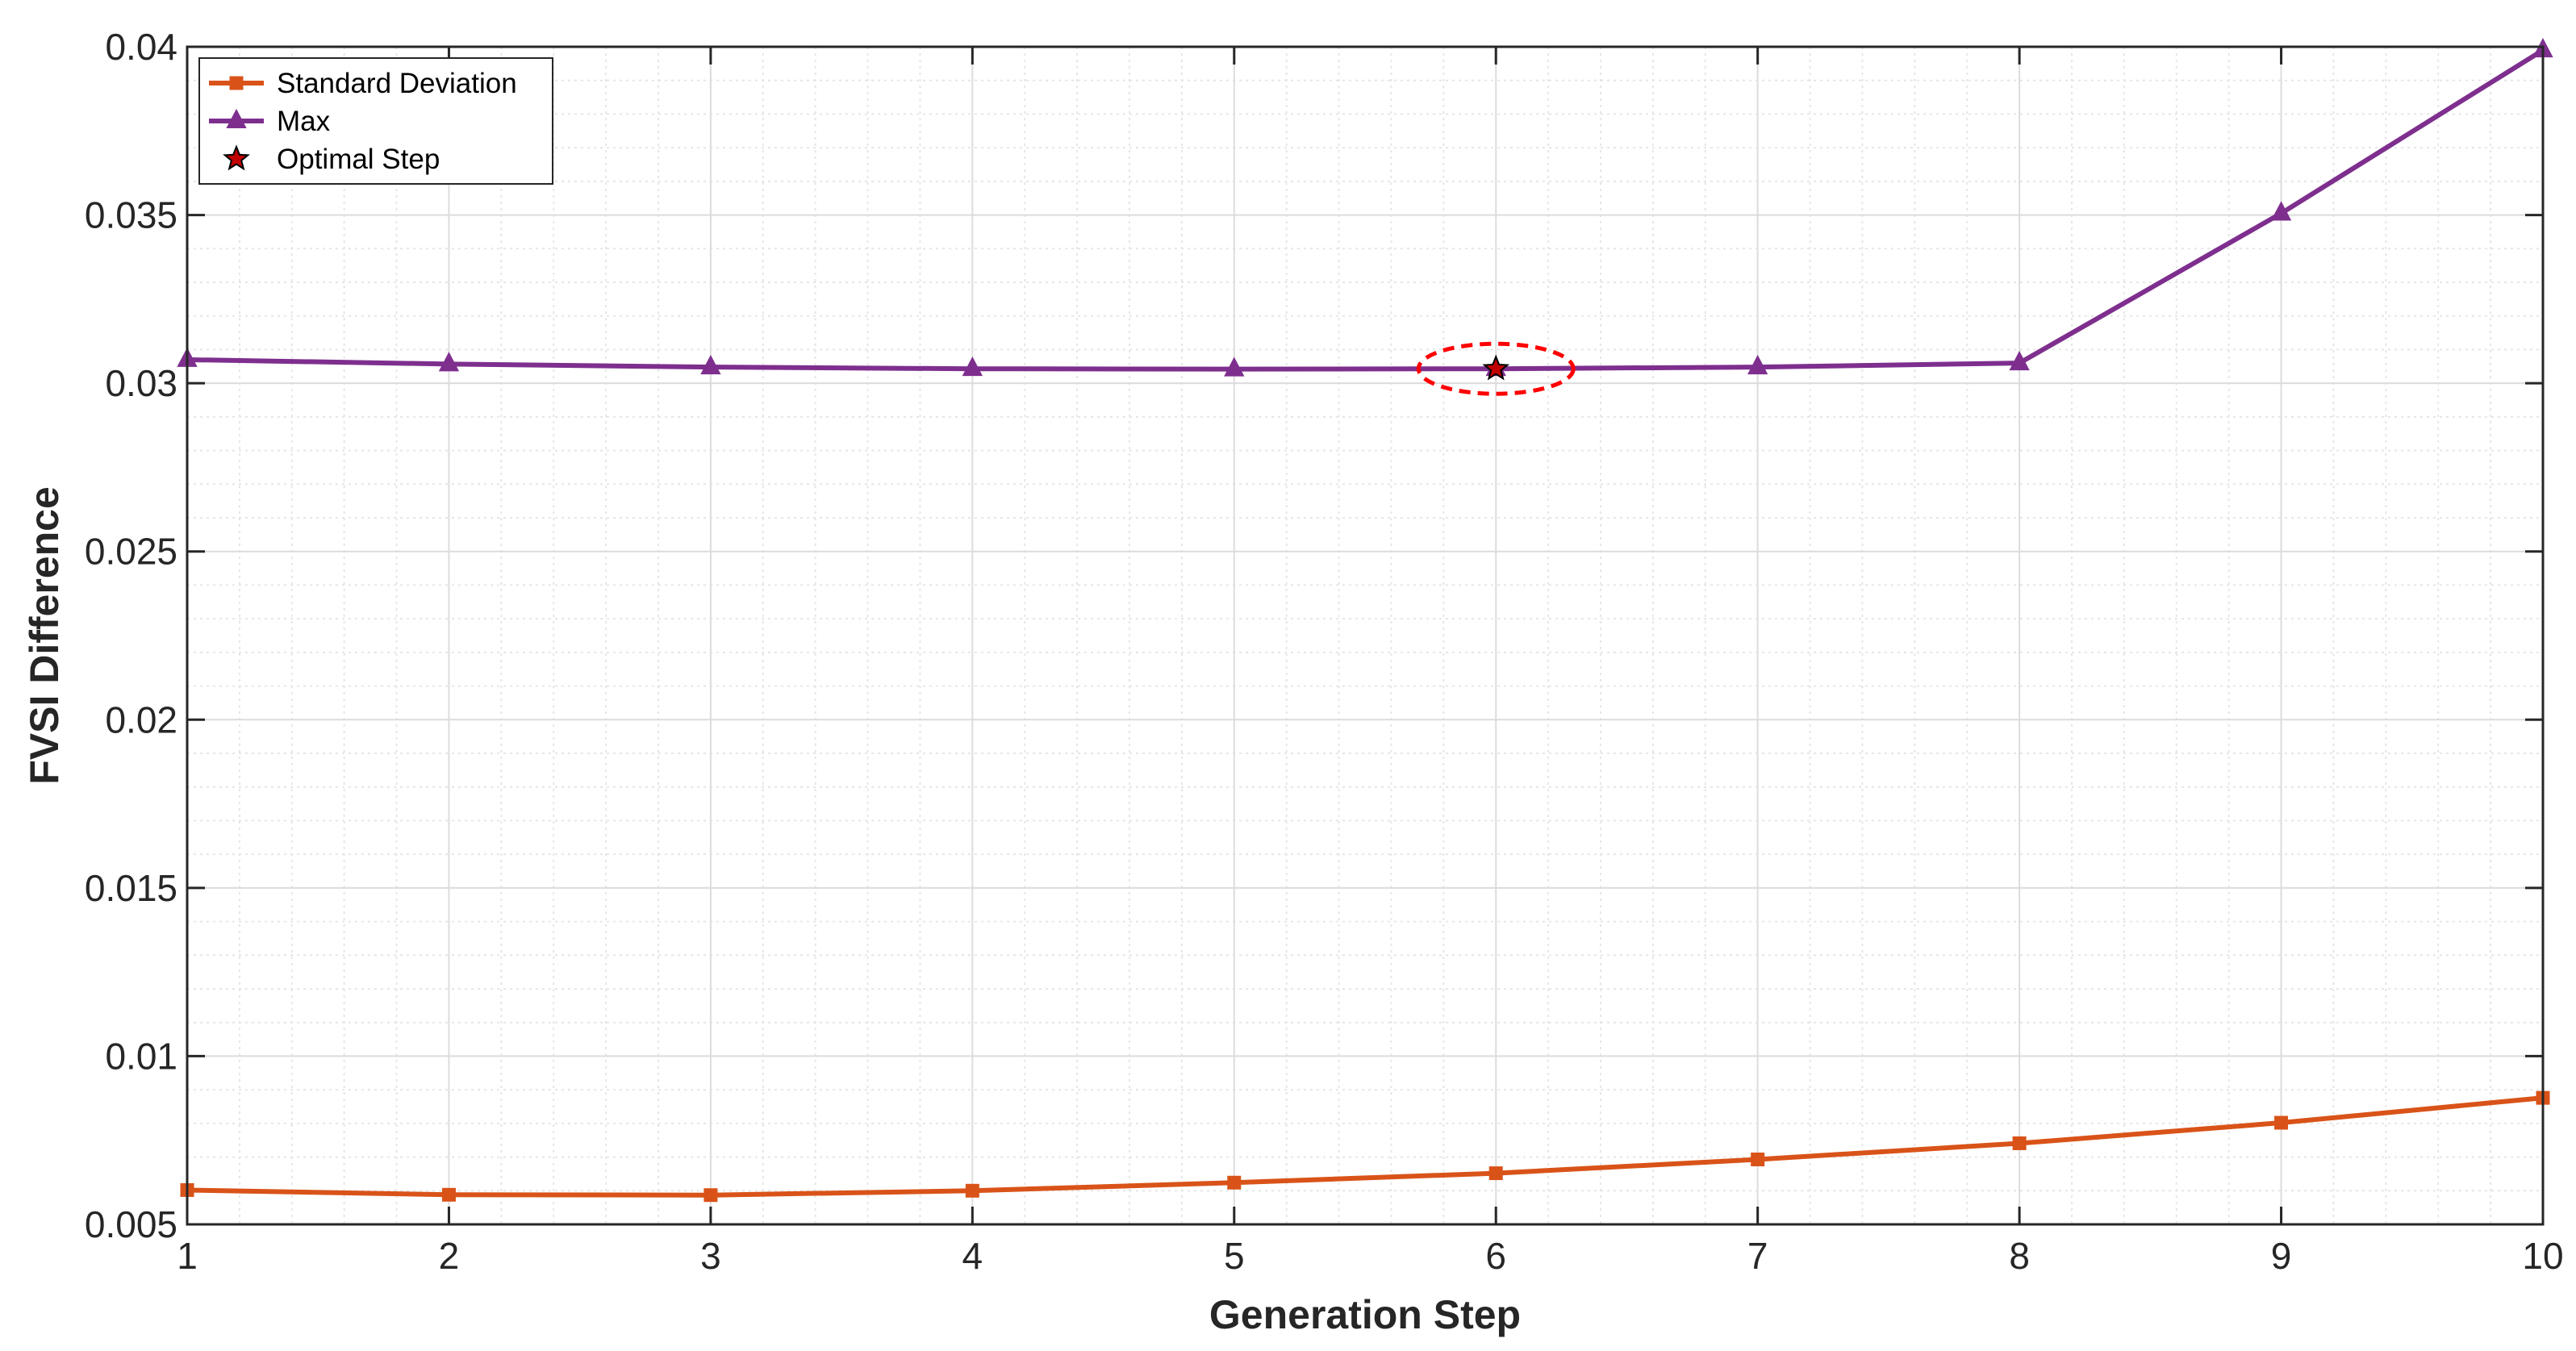 This screenshot has height=1351, width=2576. I want to click on x-tick-label: 8, so click(2019, 1256).